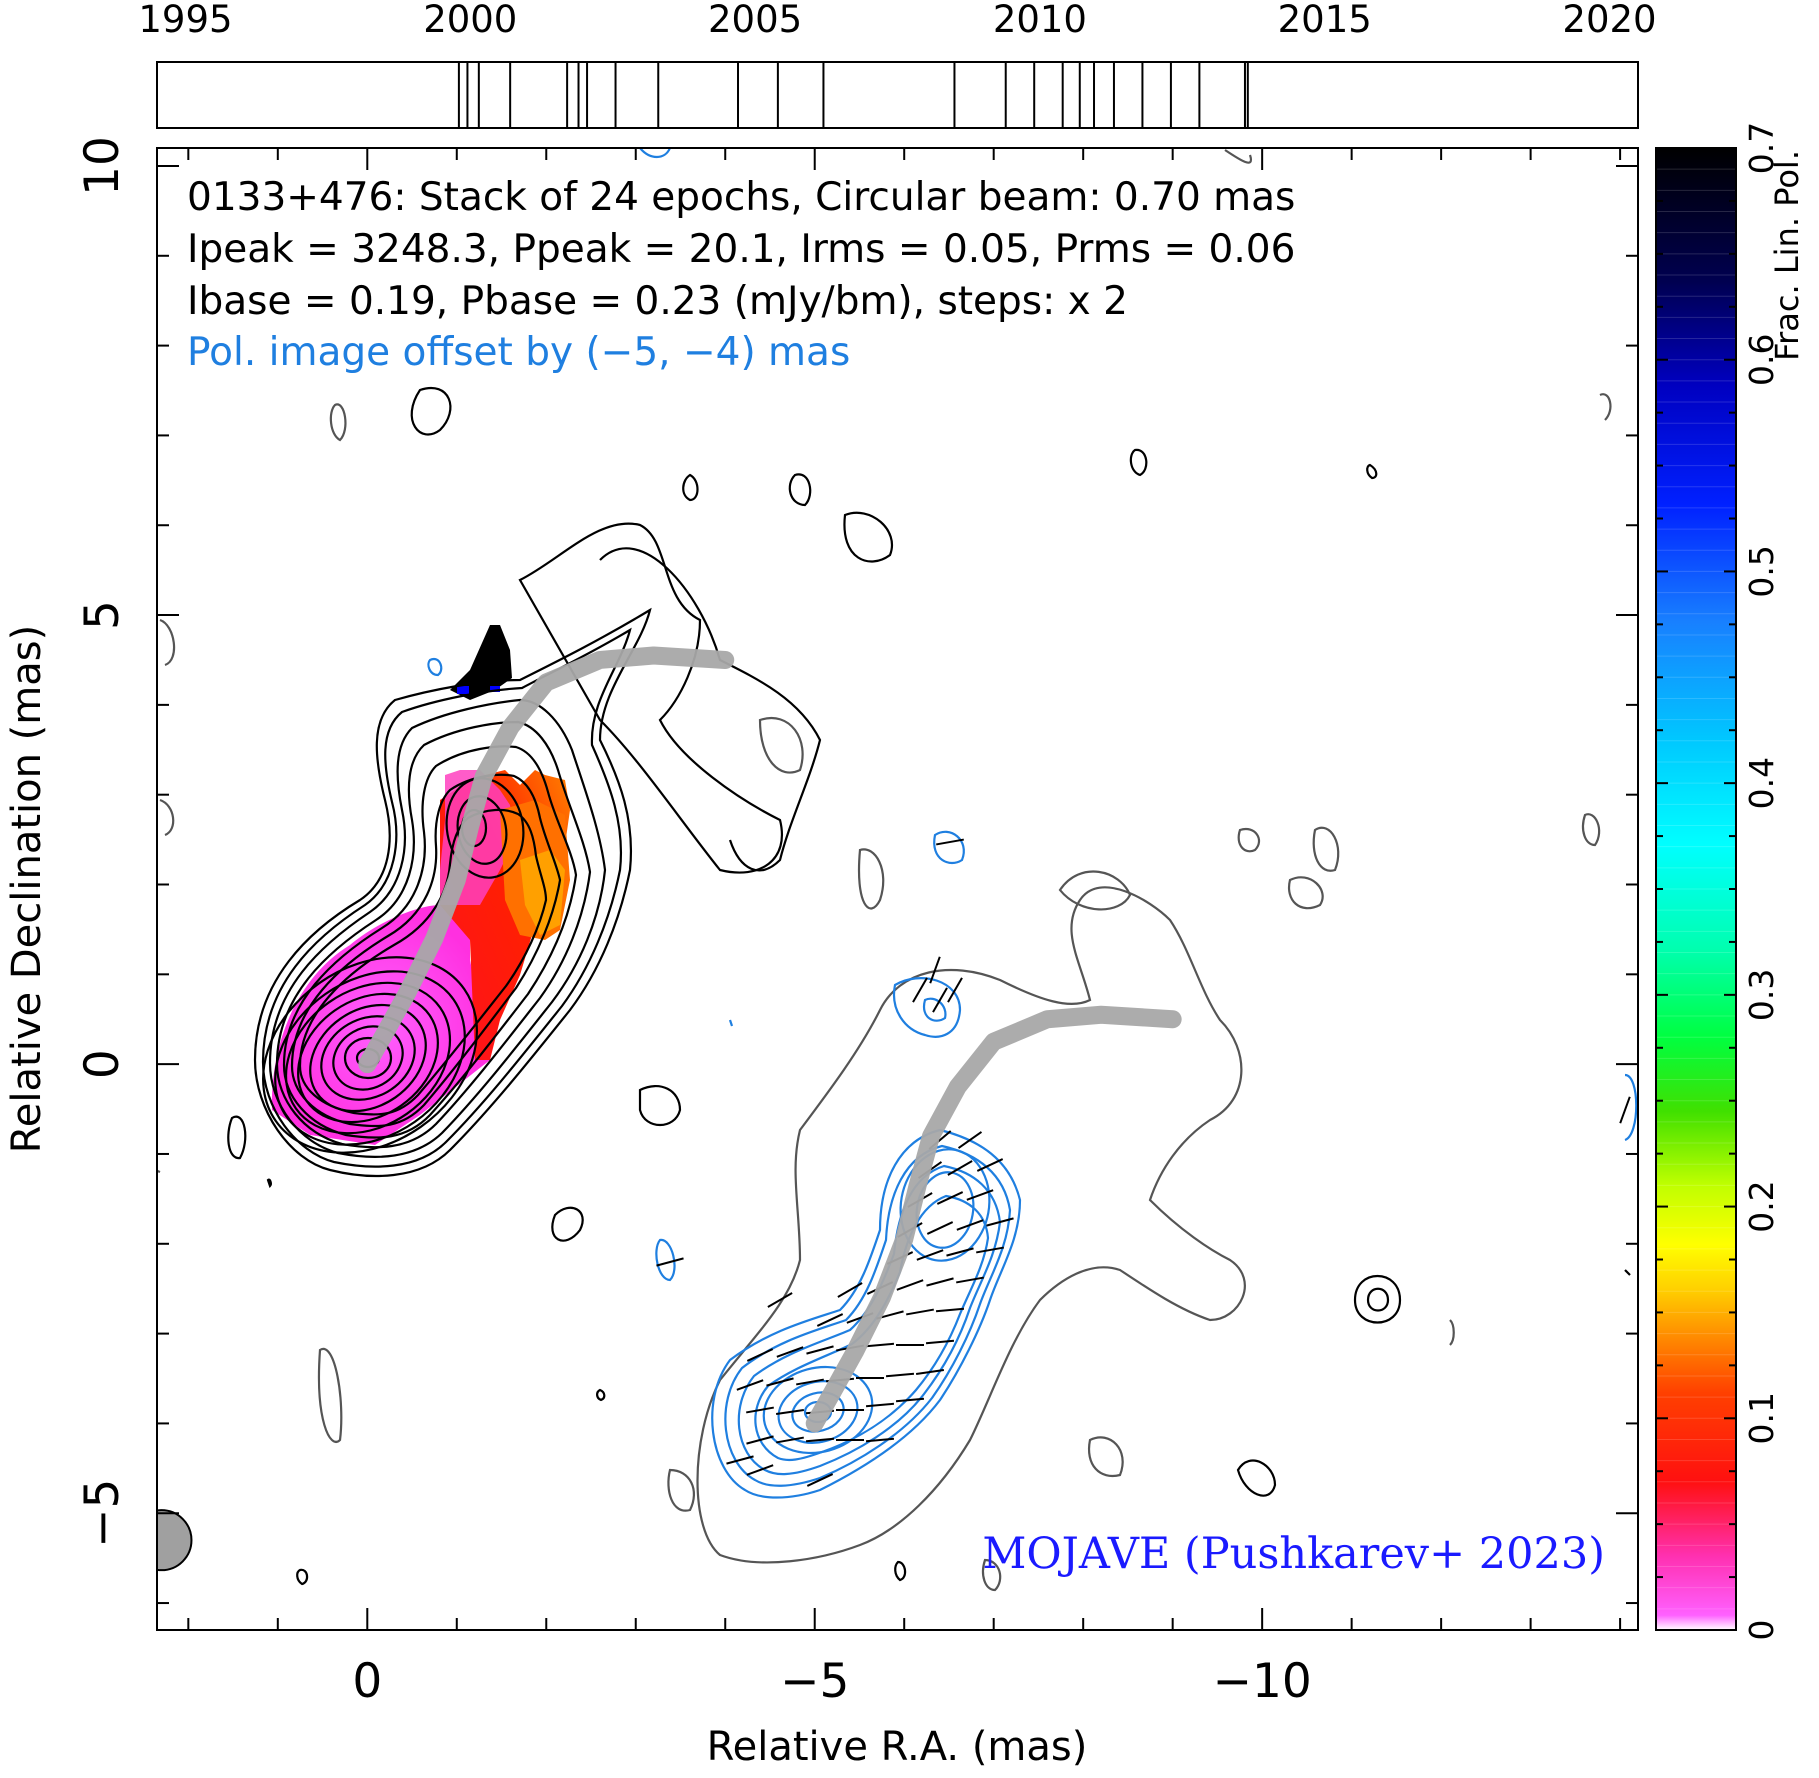 Image resolution: width=1819 pixels, height=1778 pixels. I want to click on colorbar-tick-label: 0.7, so click(1761, 148).